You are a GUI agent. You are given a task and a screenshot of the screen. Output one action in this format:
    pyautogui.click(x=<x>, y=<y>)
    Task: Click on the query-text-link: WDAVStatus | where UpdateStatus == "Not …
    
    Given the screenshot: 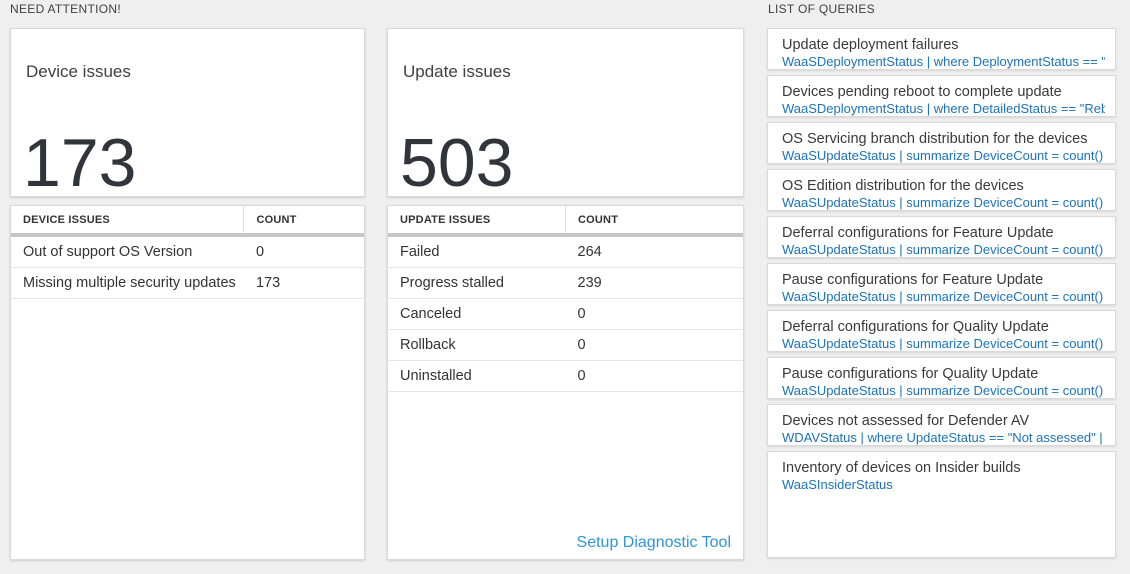 What is the action you would take?
    pyautogui.click(x=943, y=437)
    